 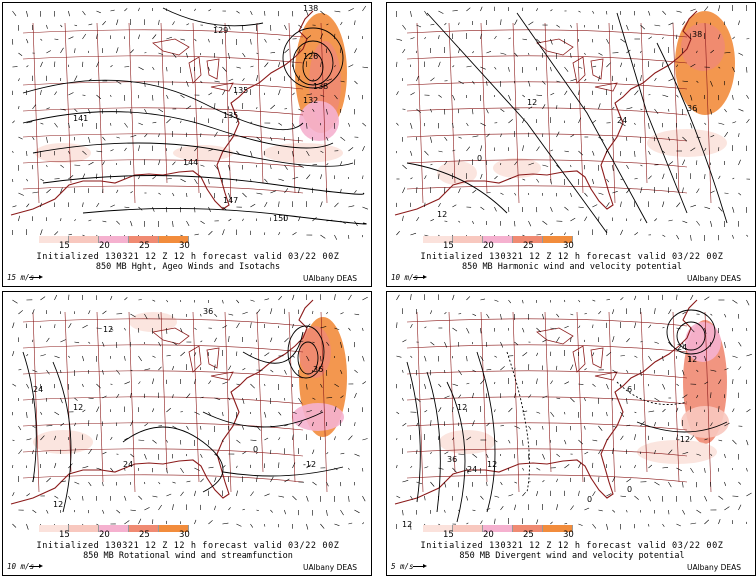 I want to click on colorbar-tick-label: 15, so click(x=448, y=246).